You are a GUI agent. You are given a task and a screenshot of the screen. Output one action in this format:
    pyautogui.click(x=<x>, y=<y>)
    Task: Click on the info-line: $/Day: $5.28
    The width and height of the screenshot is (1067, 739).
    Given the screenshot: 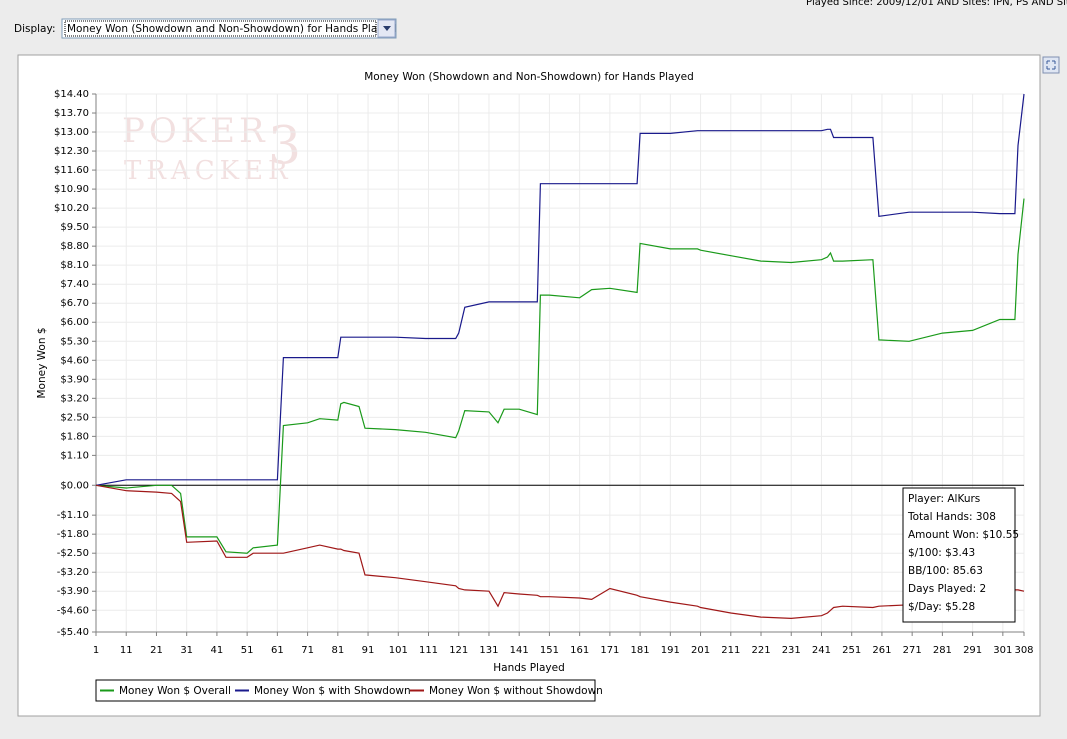 What is the action you would take?
    pyautogui.click(x=941, y=607)
    